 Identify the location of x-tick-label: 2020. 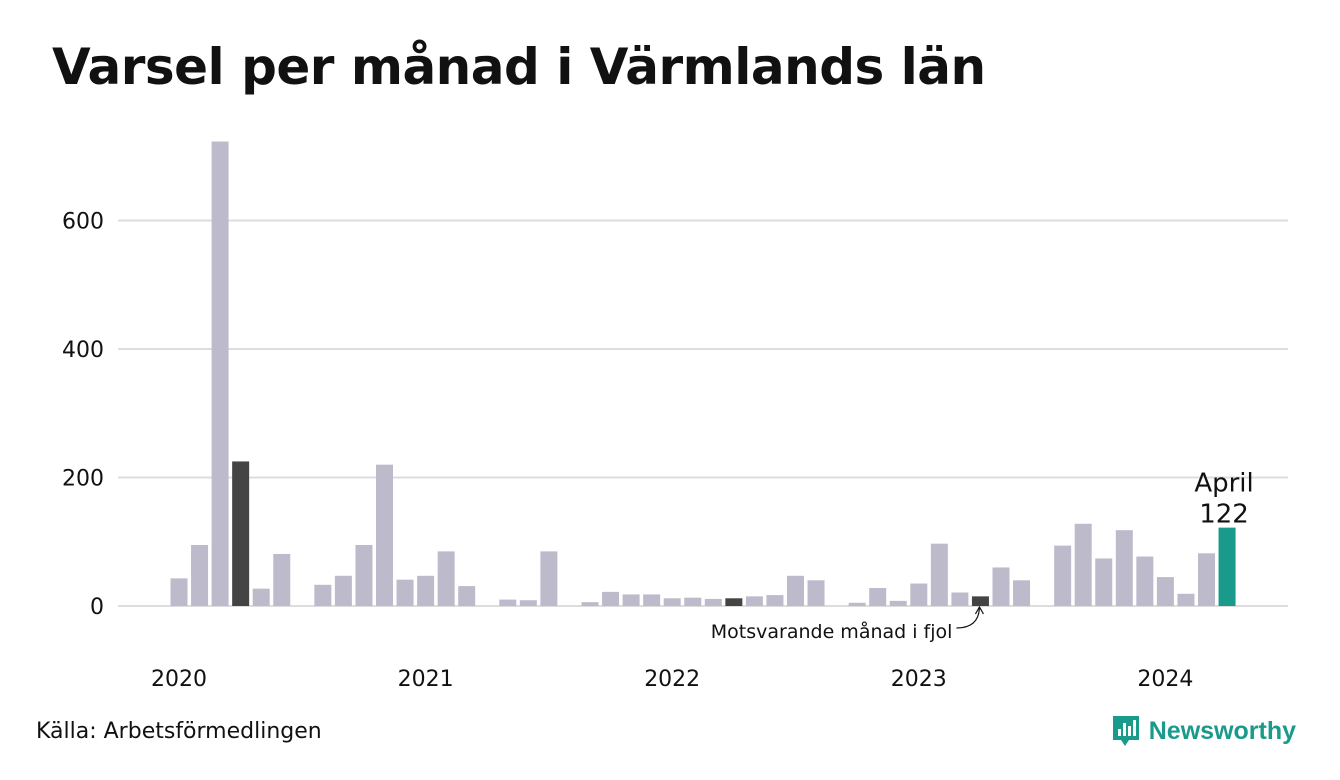
(179, 679).